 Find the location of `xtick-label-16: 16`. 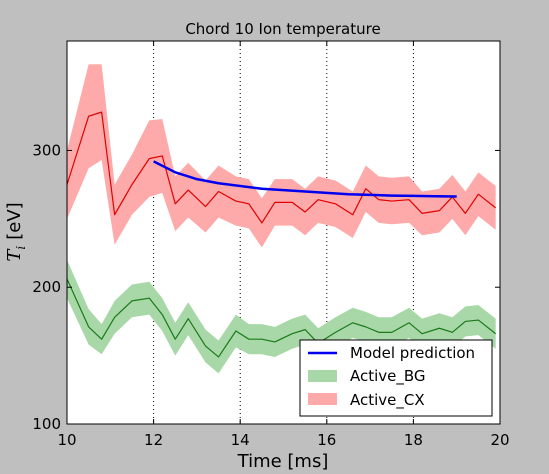

xtick-label-16: 16 is located at coordinates (326, 440).